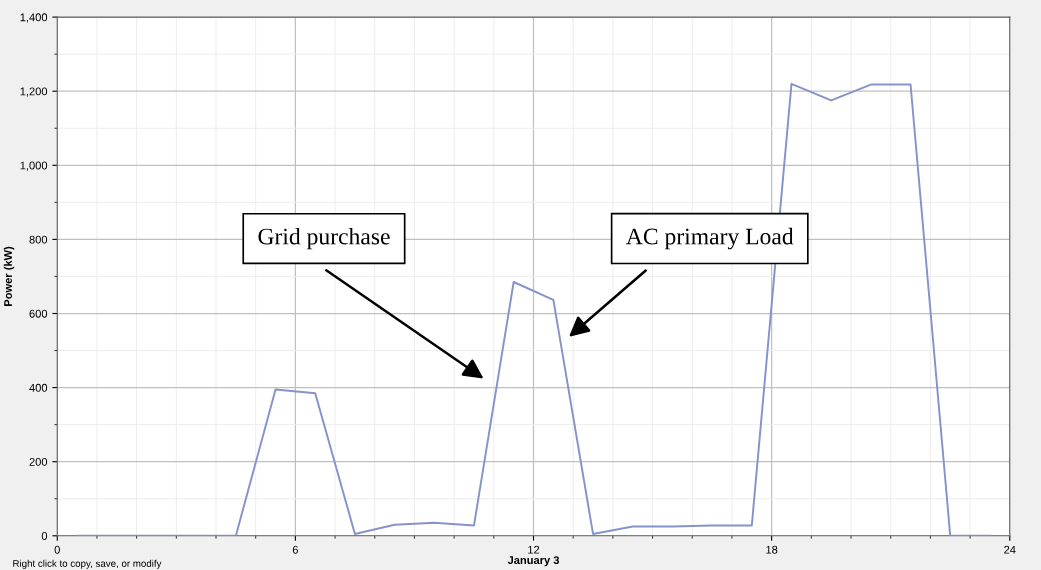 The width and height of the screenshot is (1041, 570). What do you see at coordinates (1010, 549) in the screenshot?
I see `x-tick-label: 24` at bounding box center [1010, 549].